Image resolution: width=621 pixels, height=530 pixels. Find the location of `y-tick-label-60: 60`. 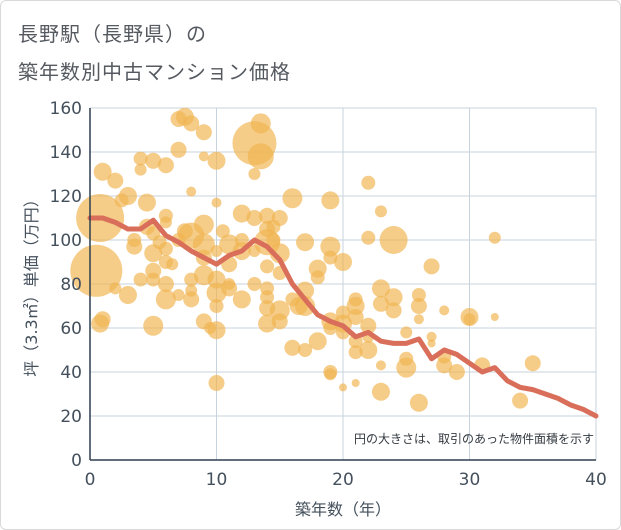

y-tick-label-60: 60 is located at coordinates (71, 329).